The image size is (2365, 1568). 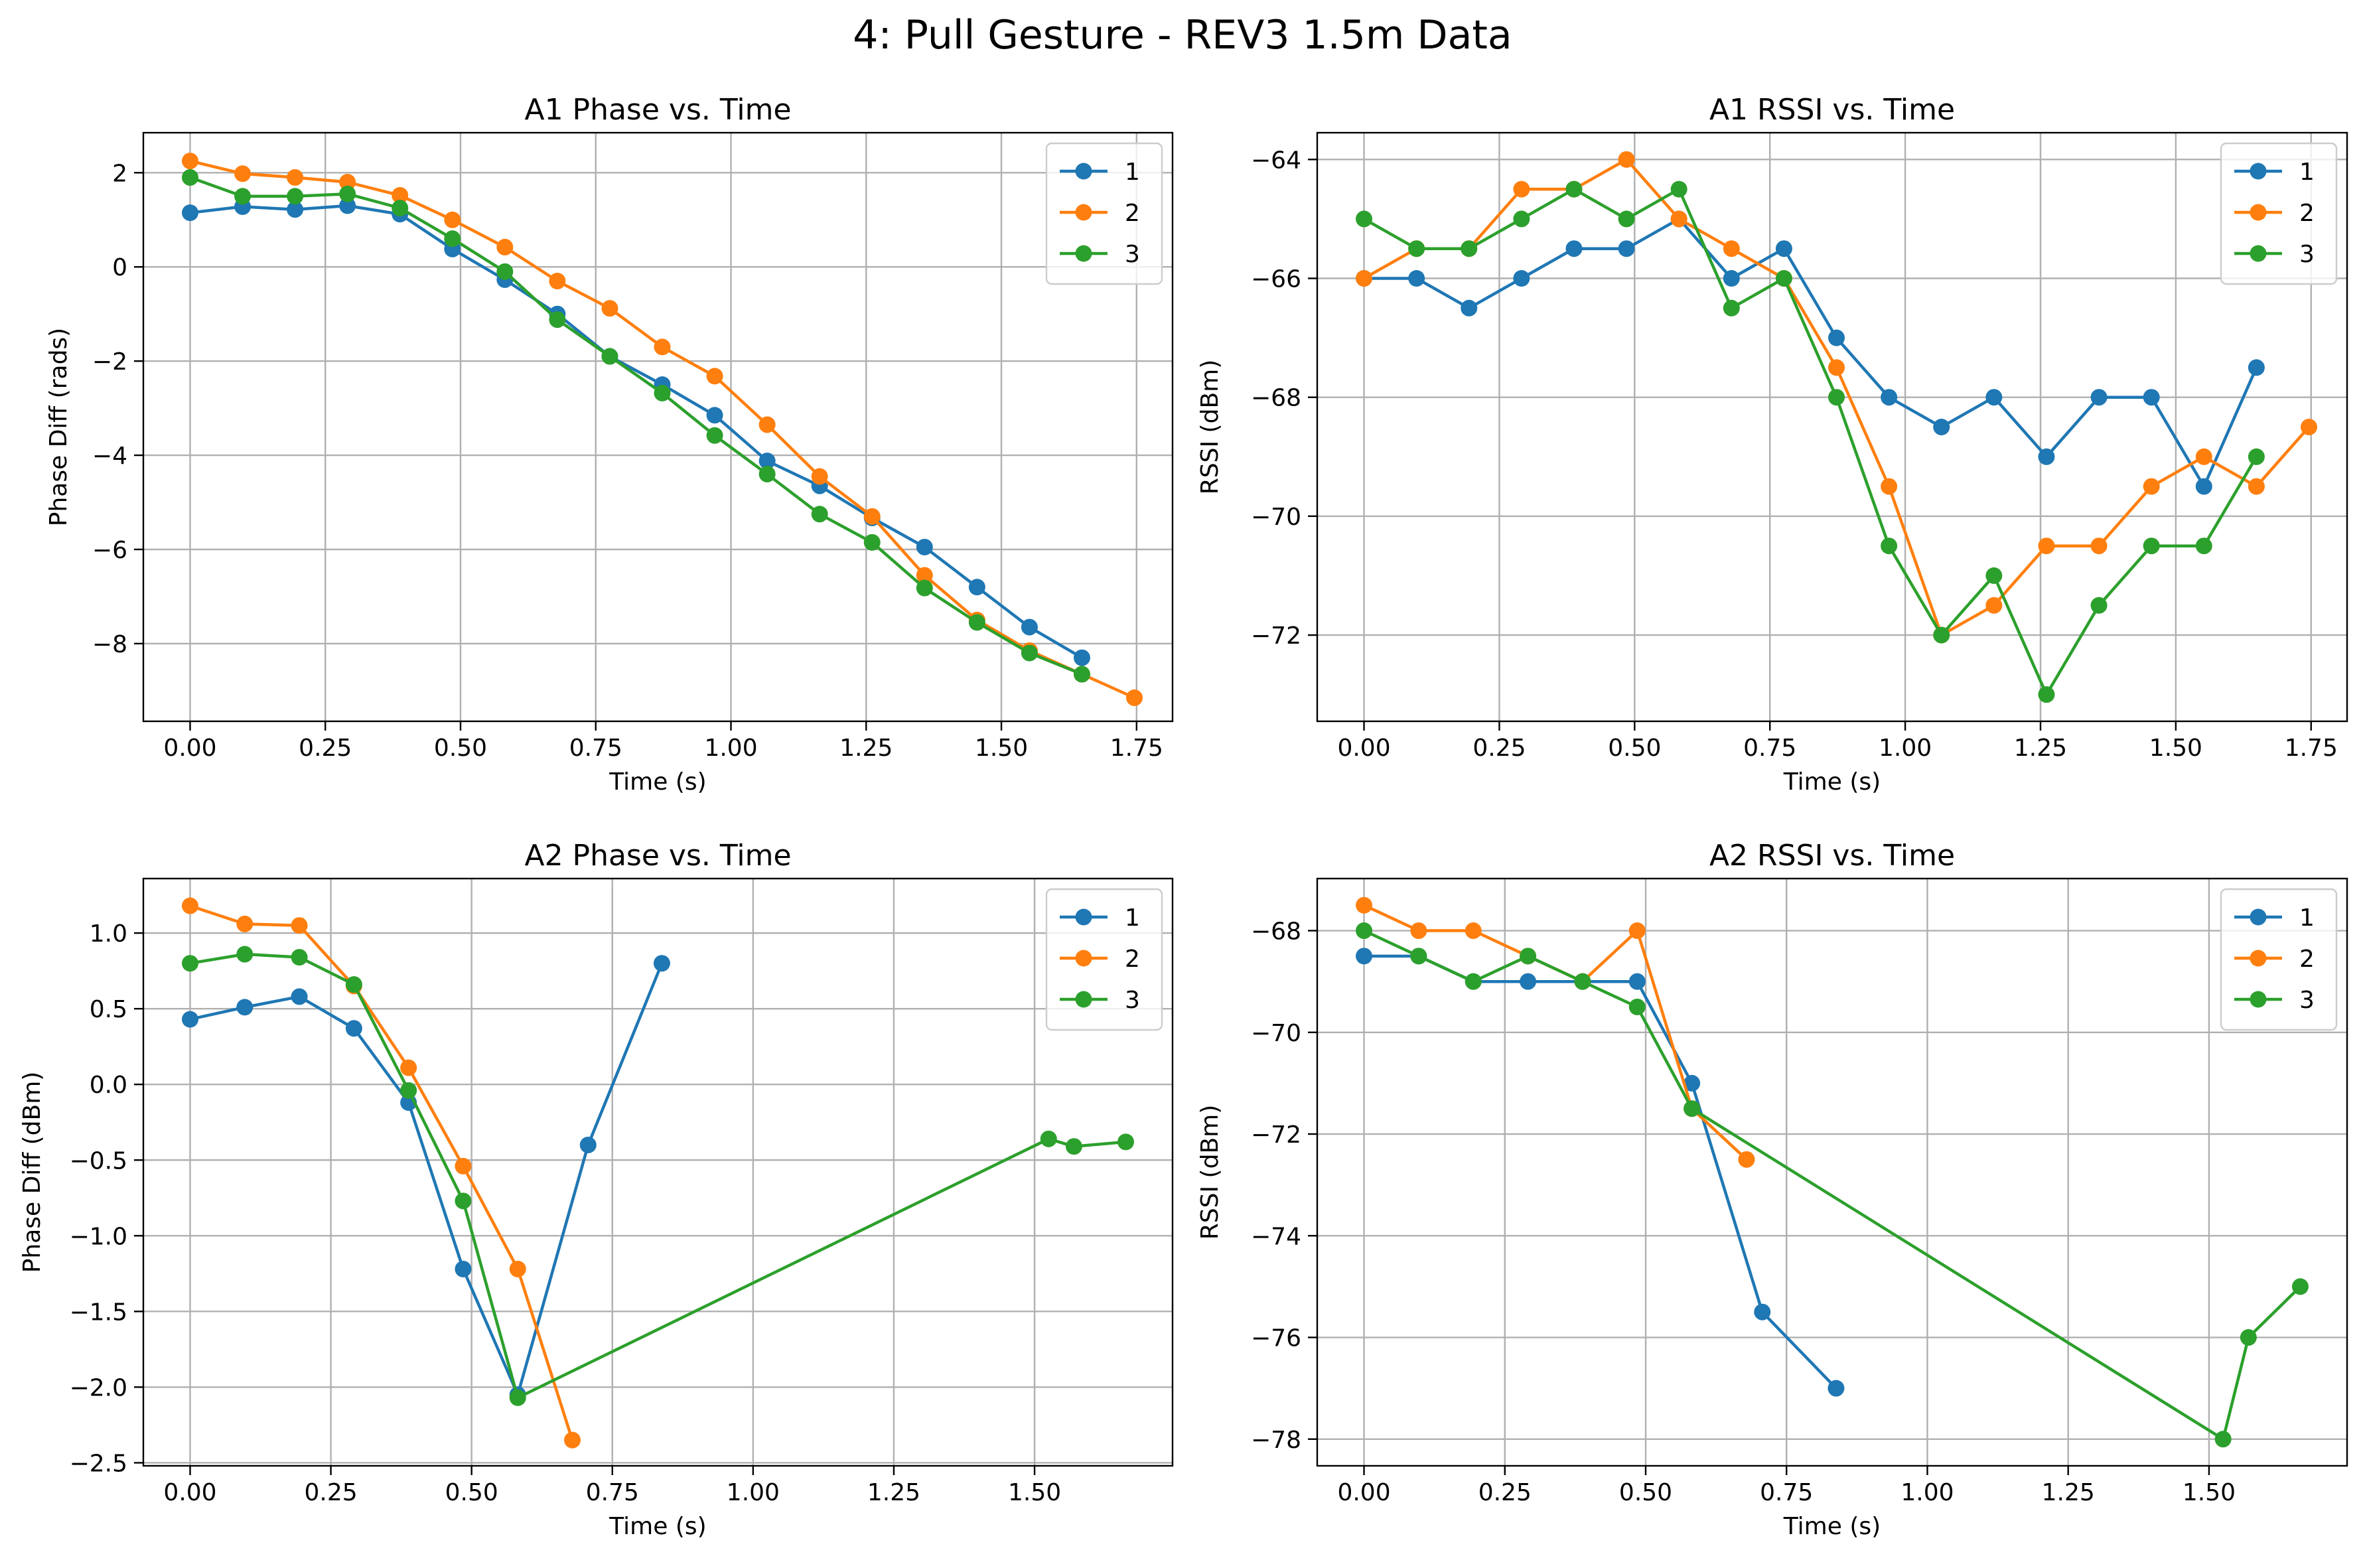 What do you see at coordinates (2068, 1492) in the screenshot?
I see `x-tick-label: 1.25` at bounding box center [2068, 1492].